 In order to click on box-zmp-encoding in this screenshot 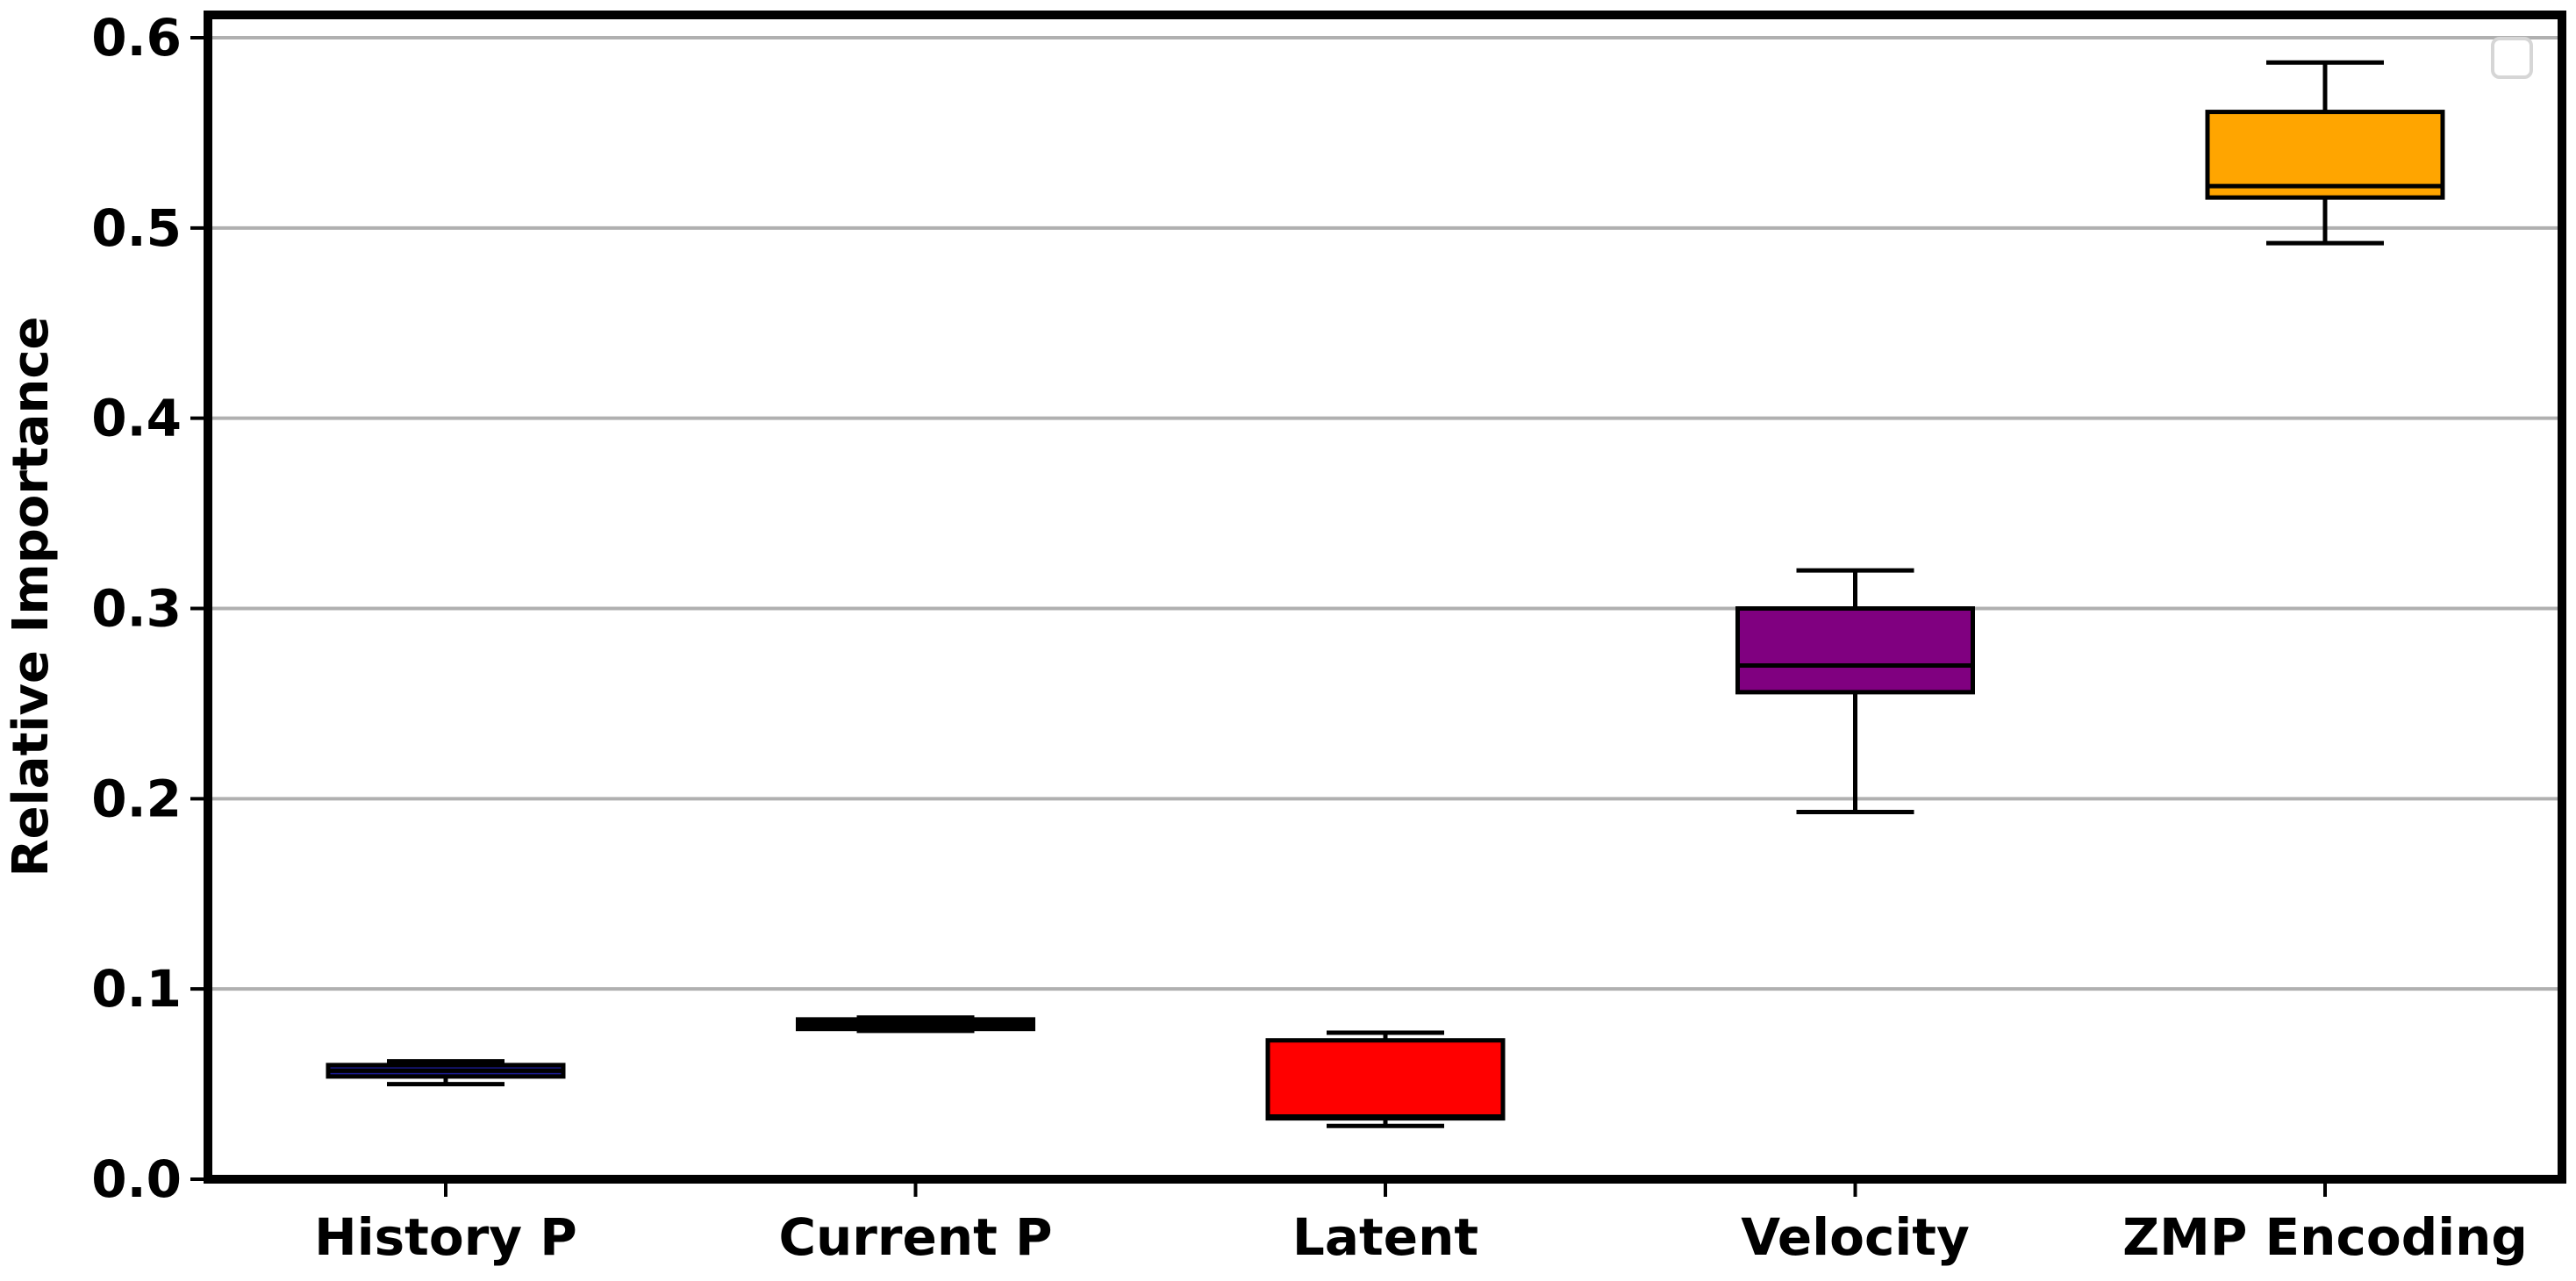, I will do `click(2325, 153)`.